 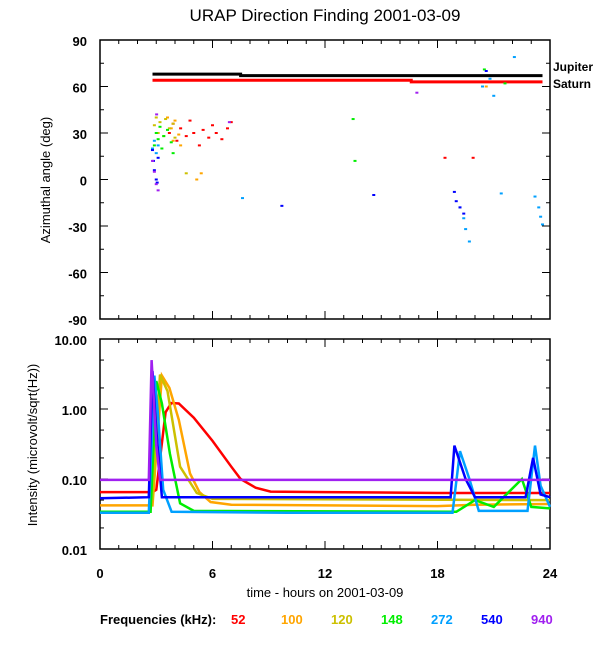 I want to click on reference-line-jupiter, so click(x=347, y=75).